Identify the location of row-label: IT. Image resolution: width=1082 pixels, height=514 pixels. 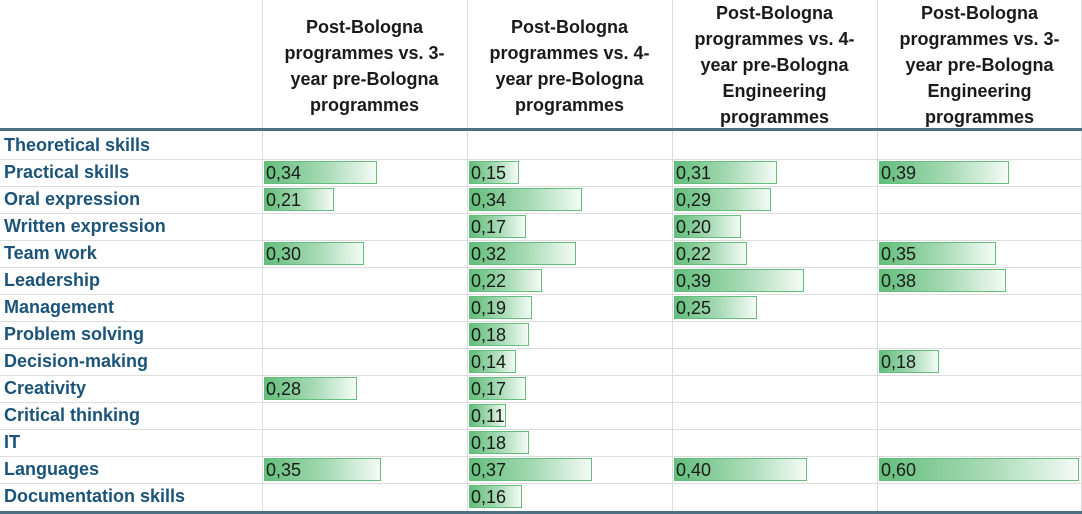
(12, 442).